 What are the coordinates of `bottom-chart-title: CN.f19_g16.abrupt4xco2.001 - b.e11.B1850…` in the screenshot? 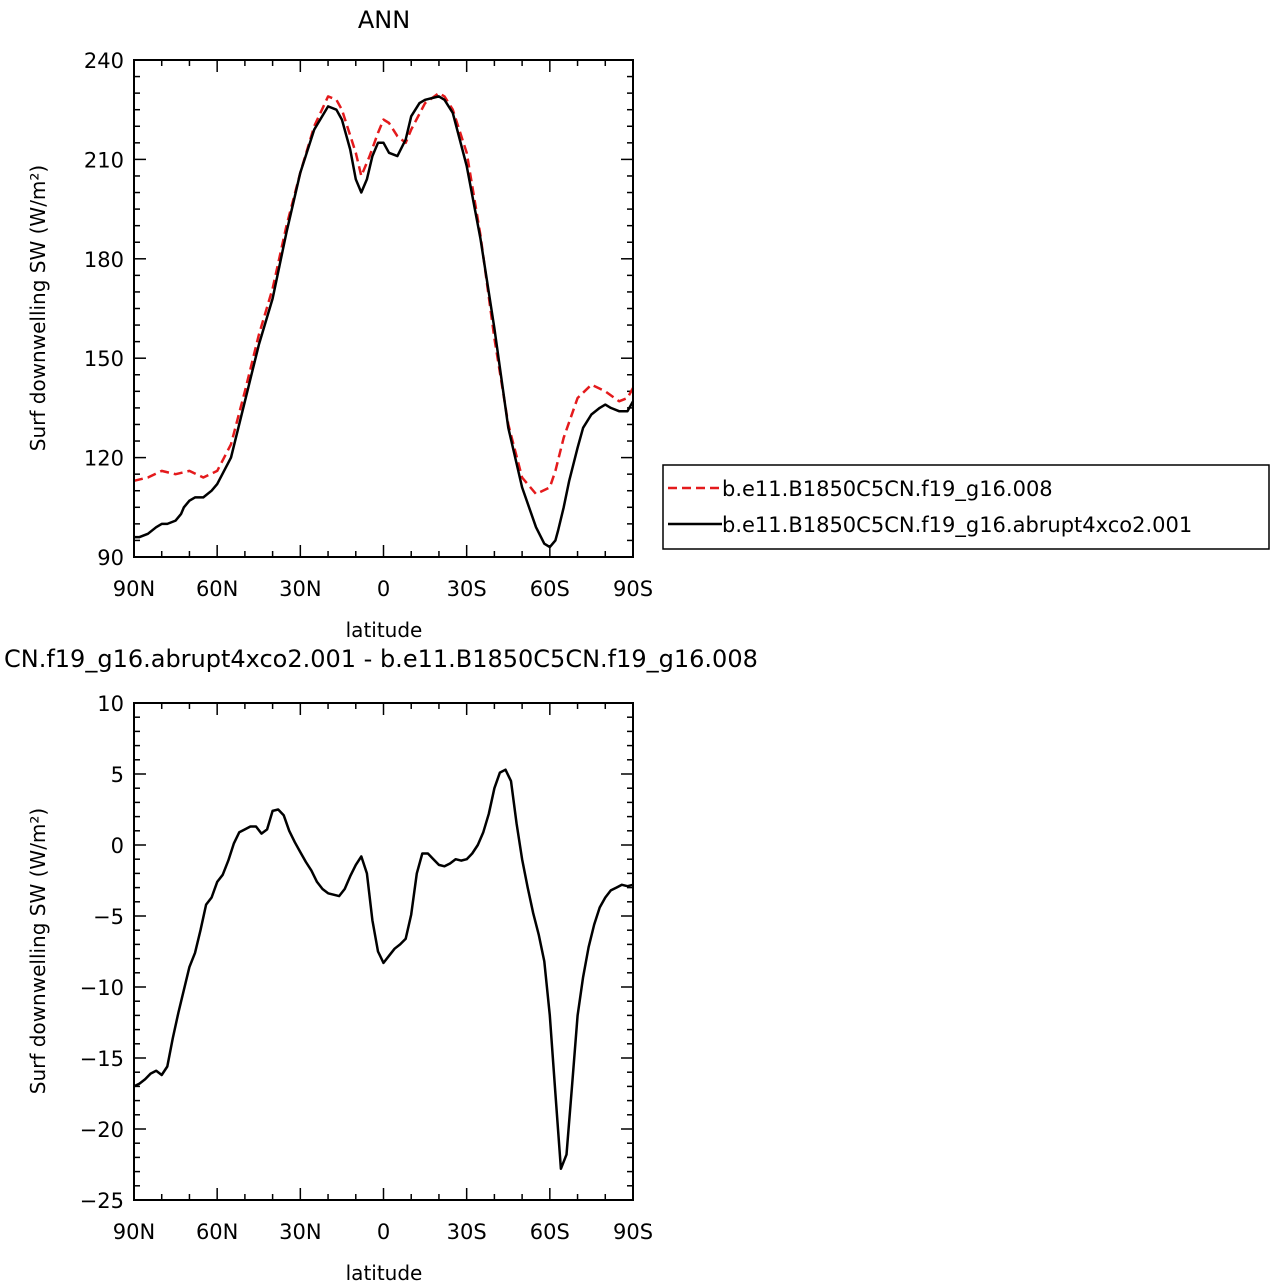 It's located at (381, 659).